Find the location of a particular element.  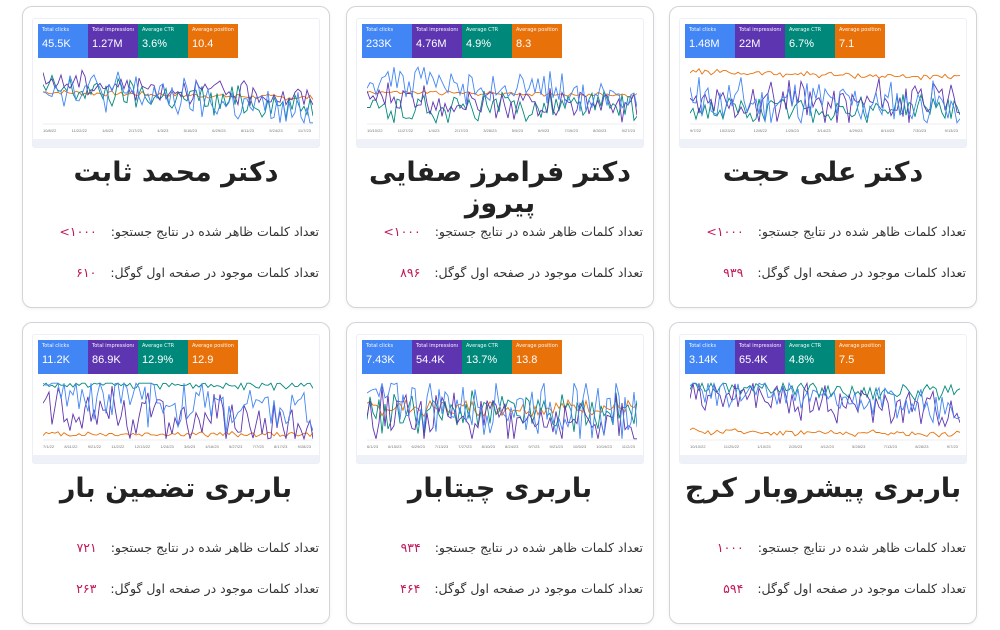

metric-total-impressions: Total impressions 22M is located at coordinates (760, 41).